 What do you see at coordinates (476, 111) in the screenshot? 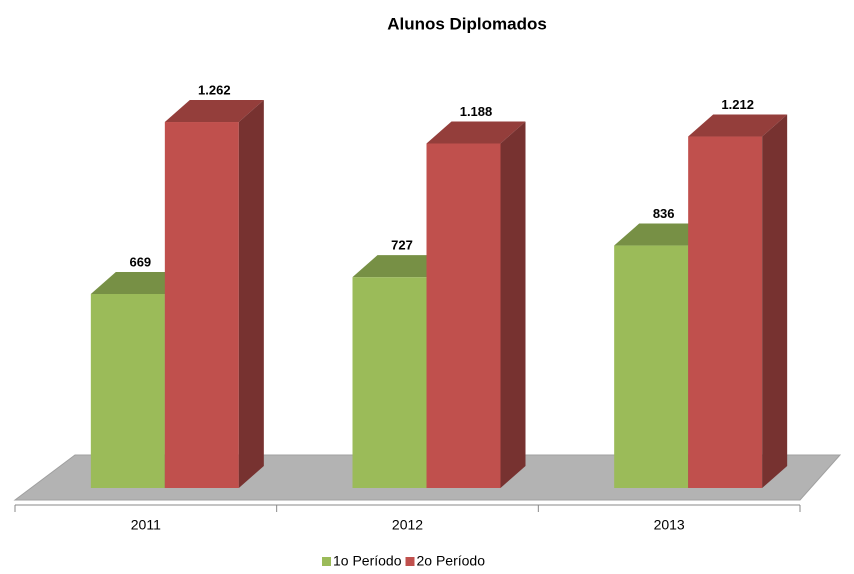
I see `data-label: 1.188` at bounding box center [476, 111].